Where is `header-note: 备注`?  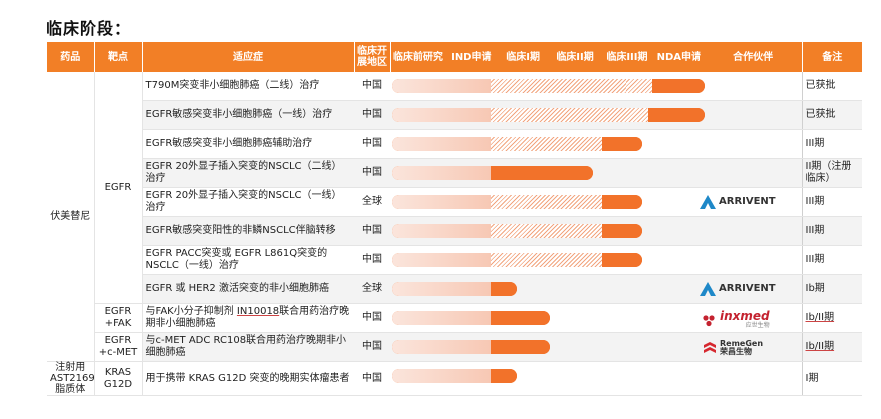
header-note: 备注 is located at coordinates (832, 57).